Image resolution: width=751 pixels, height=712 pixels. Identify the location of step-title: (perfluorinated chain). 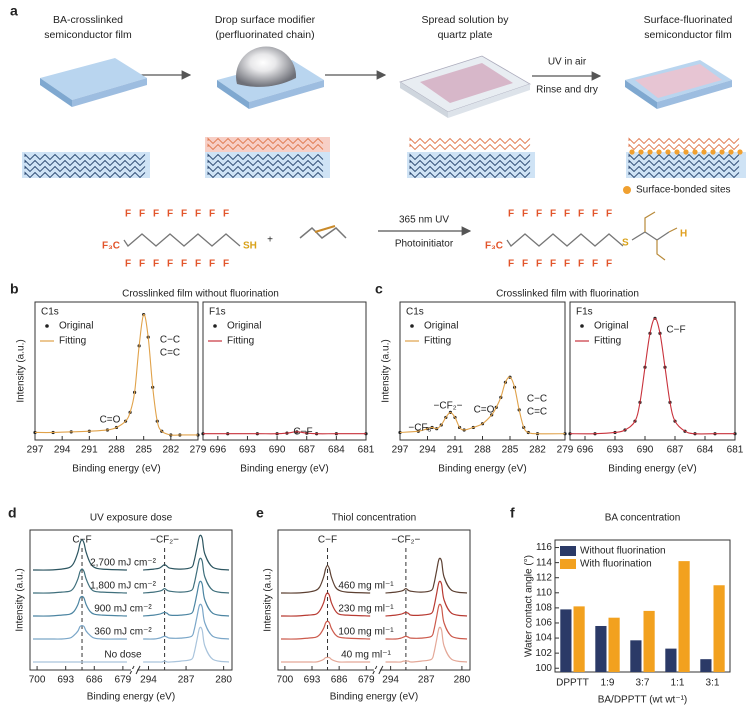
(264, 35).